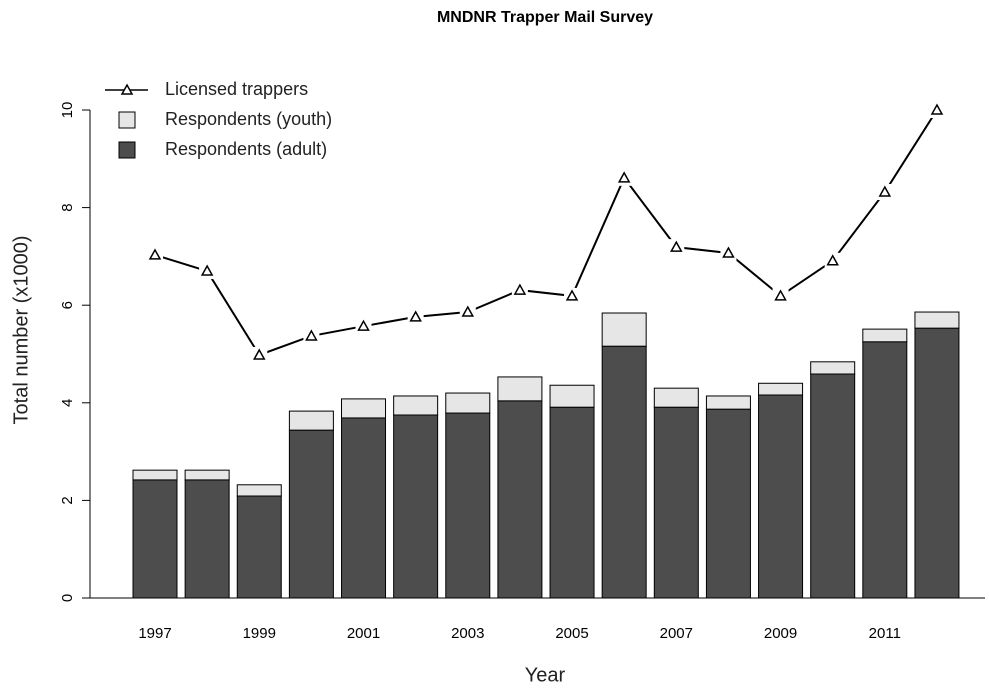  Describe the element at coordinates (259, 633) in the screenshot. I see `x-tick-label: 1999` at that location.